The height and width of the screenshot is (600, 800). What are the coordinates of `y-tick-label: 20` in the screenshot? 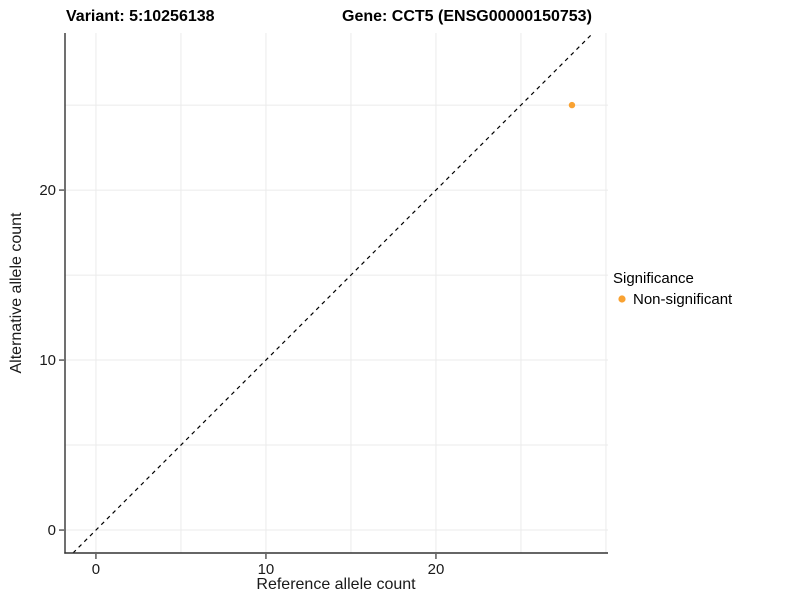 It's located at (47, 190).